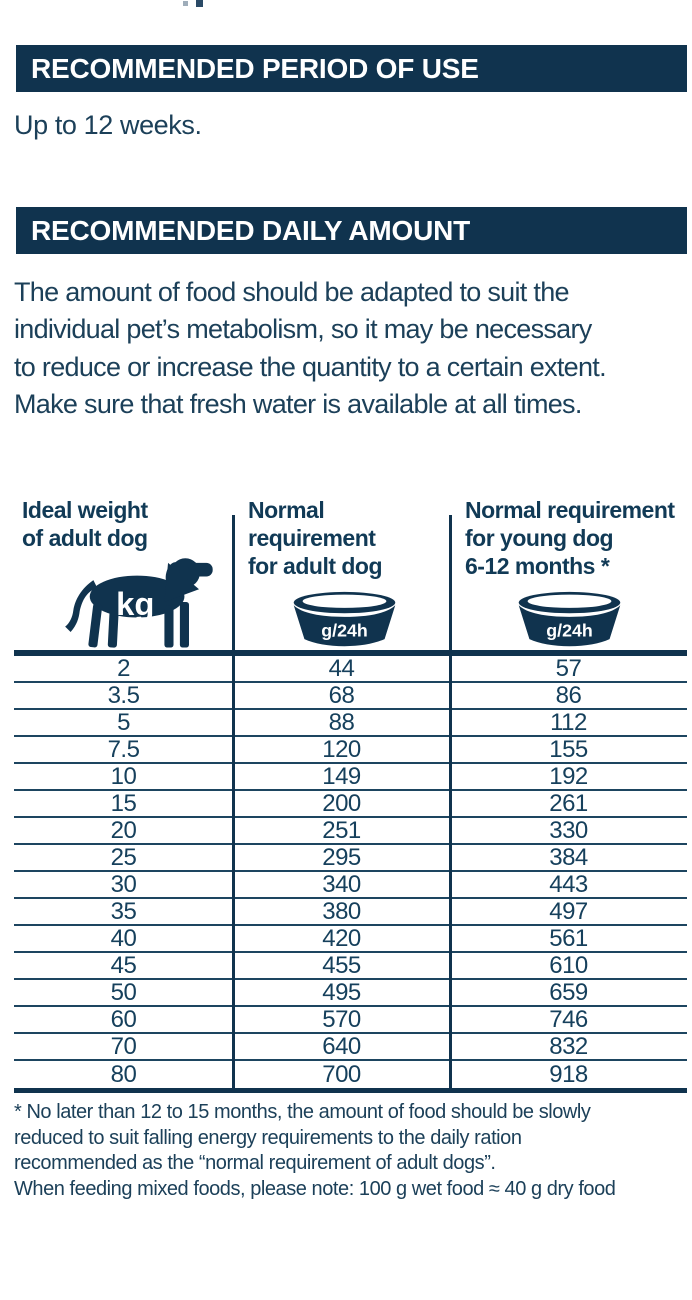 The height and width of the screenshot is (1300, 692). I want to click on table-row: 30 340 443, so click(350, 885).